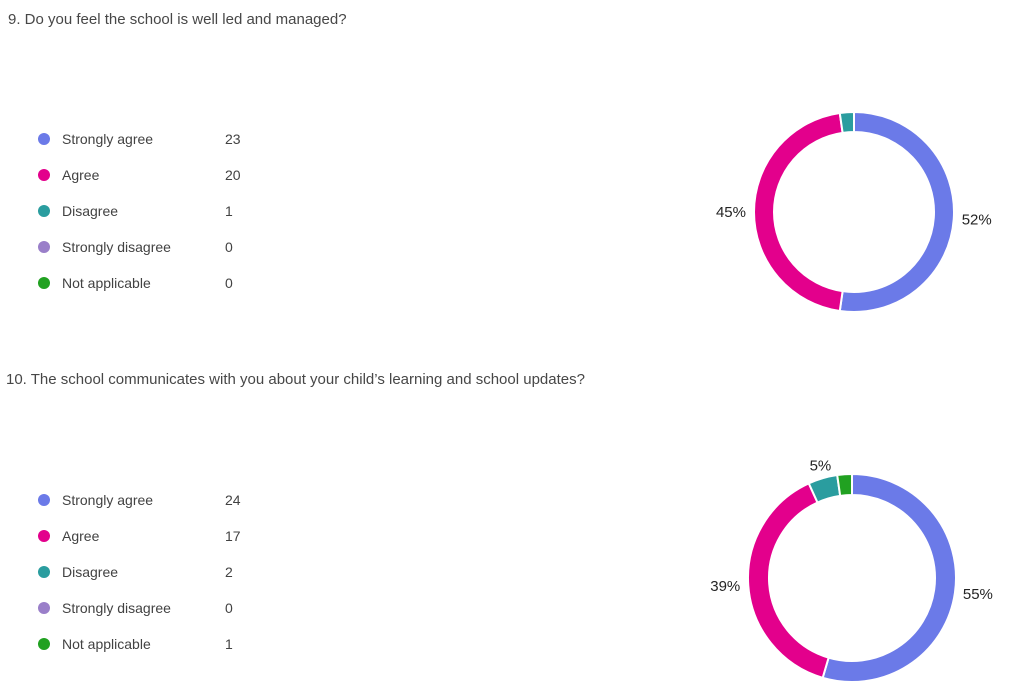 Image resolution: width=1025 pixels, height=696 pixels. Describe the element at coordinates (168, 139) in the screenshot. I see `legend-item-strongly-agree: Strongly agree 23` at that location.